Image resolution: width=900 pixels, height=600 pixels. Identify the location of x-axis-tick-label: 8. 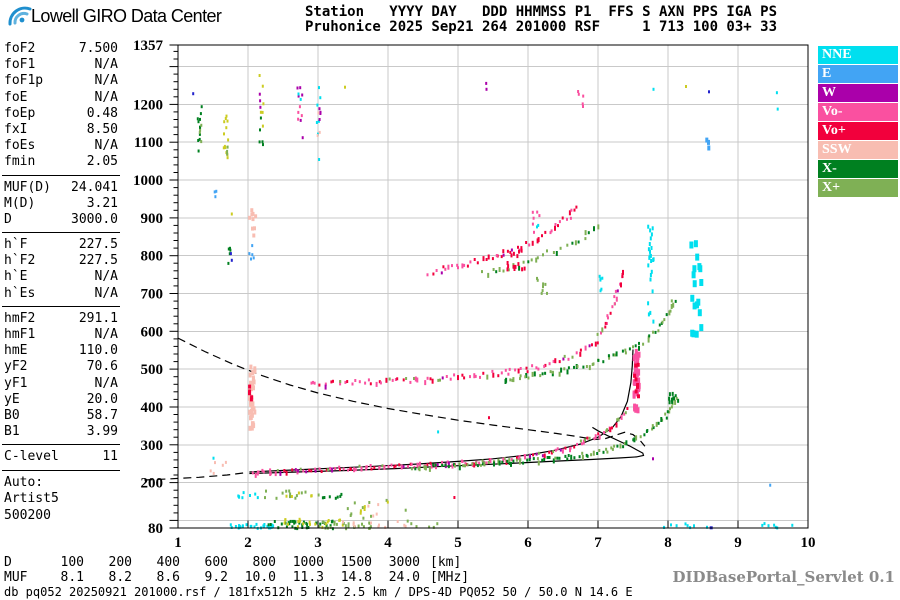
(668, 543).